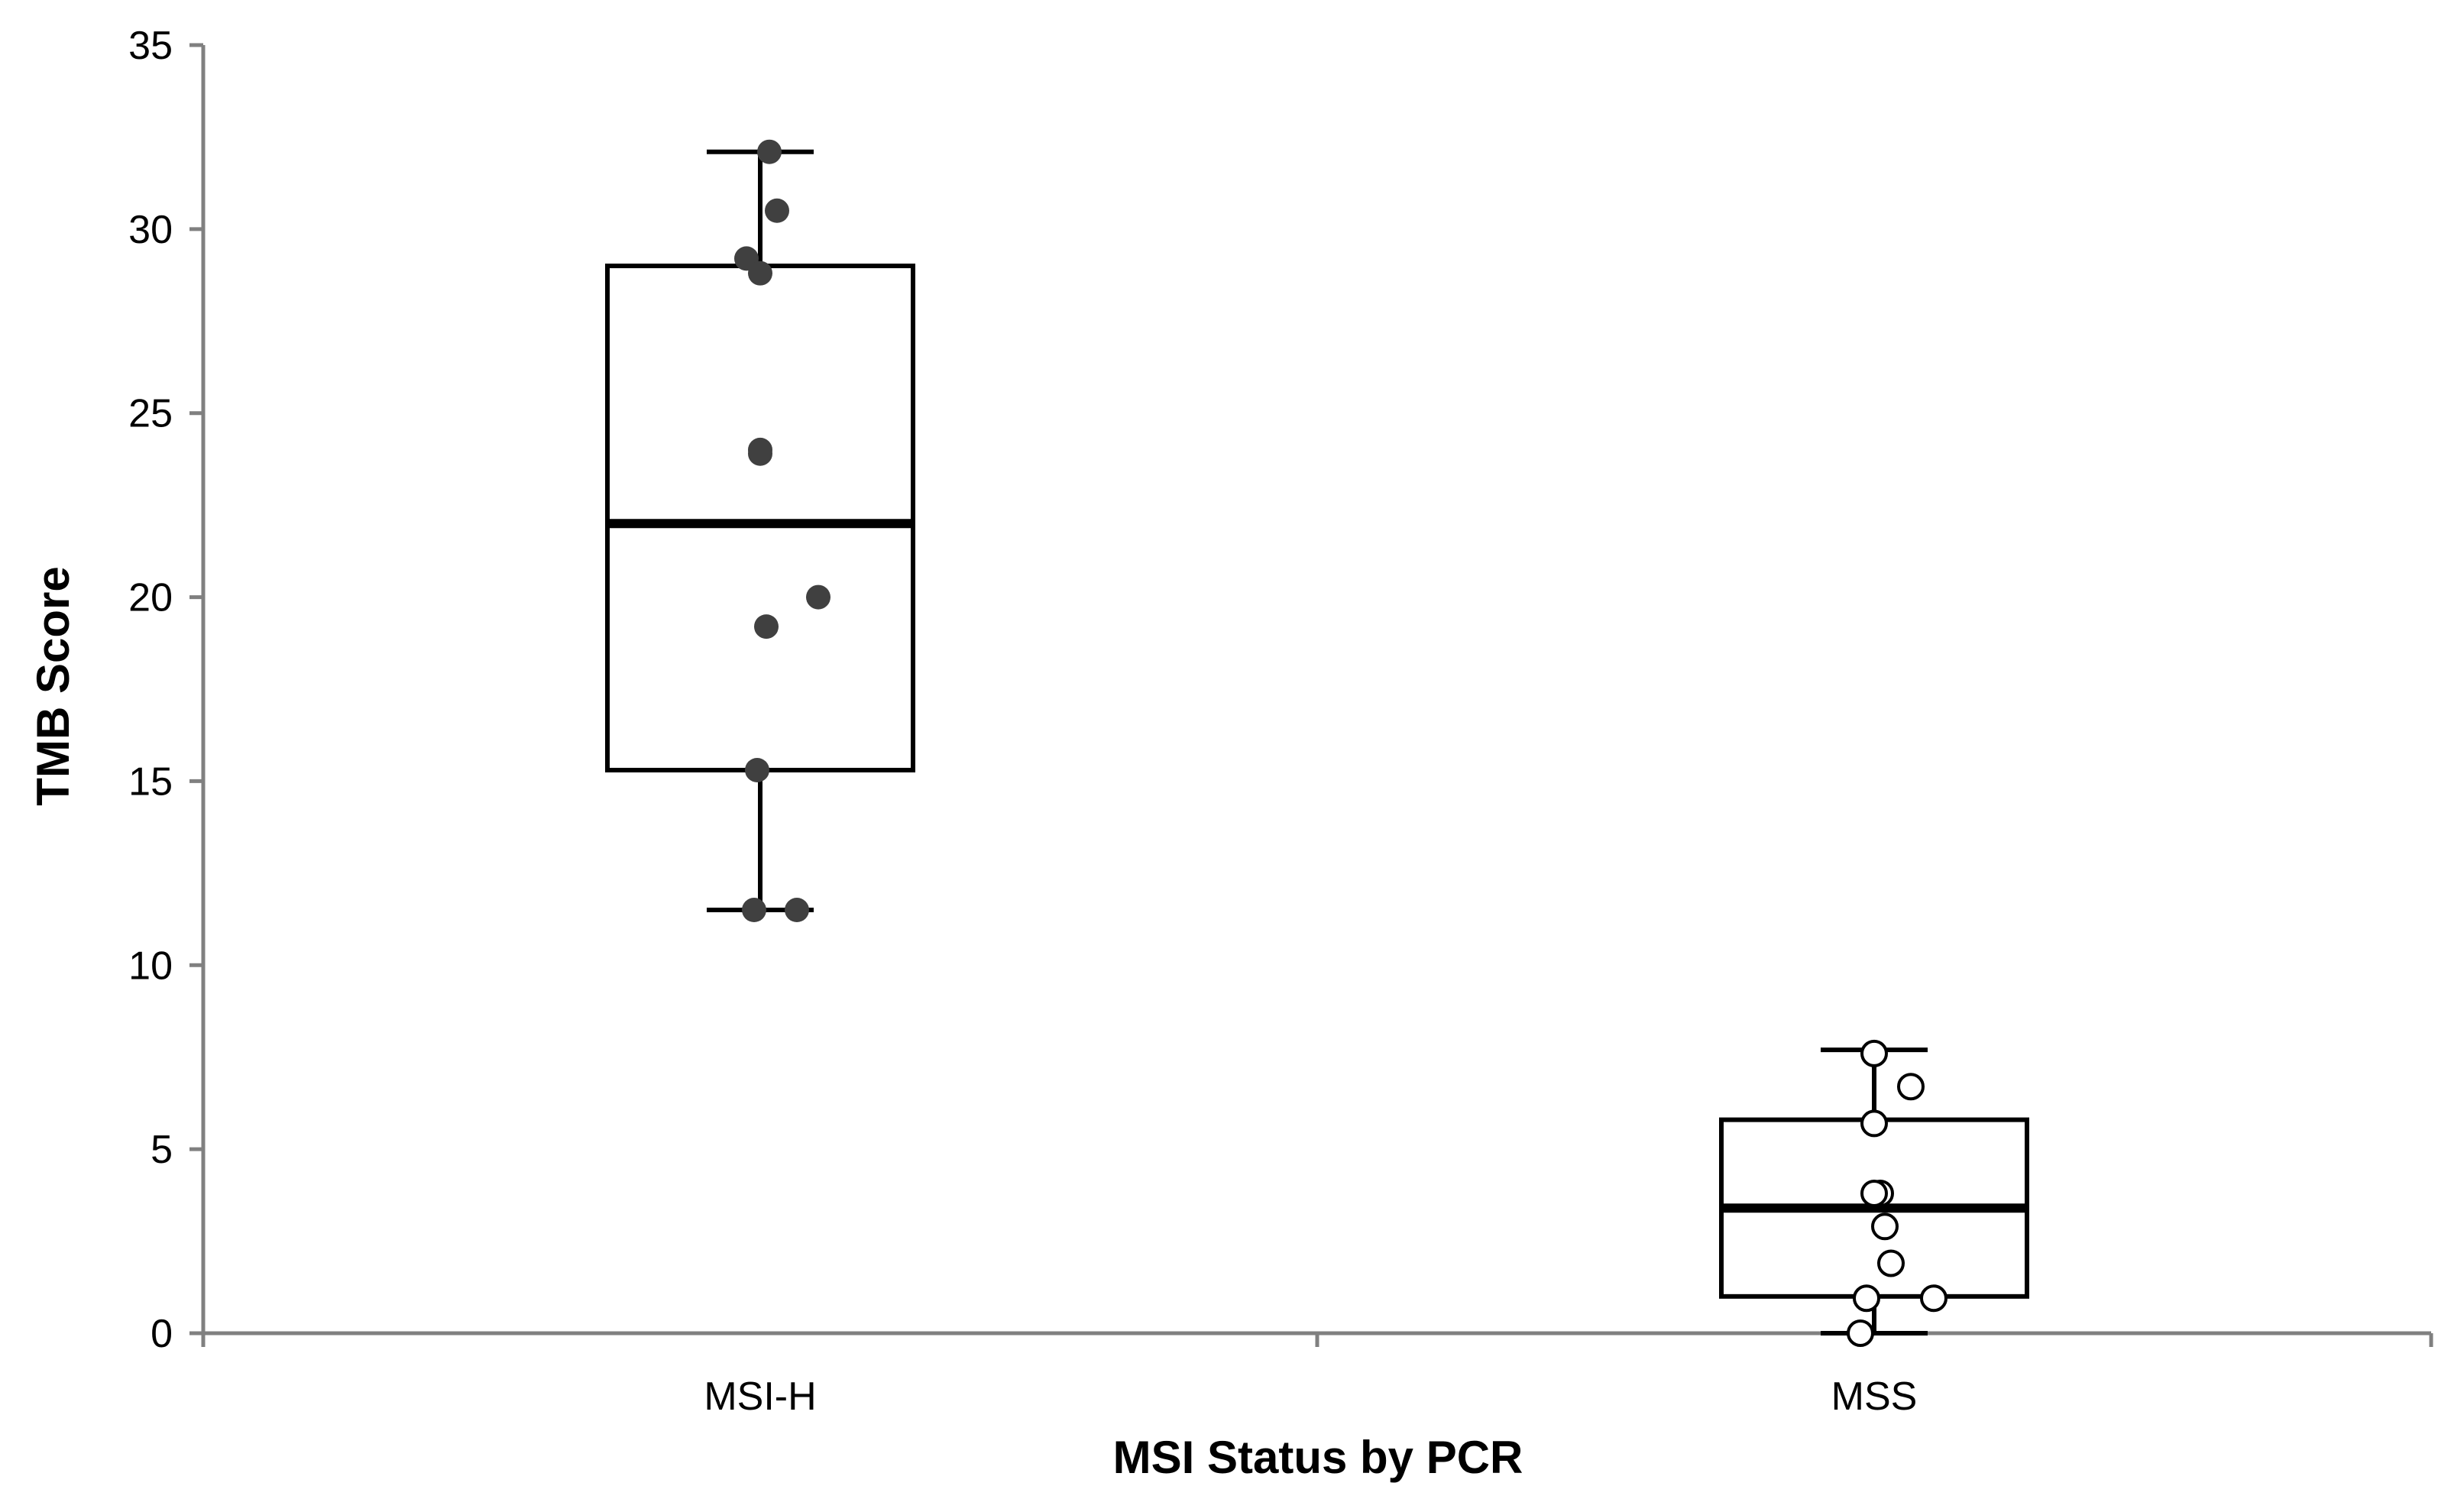 This screenshot has height=1512, width=2451. Describe the element at coordinates (150, 414) in the screenshot. I see `y-tick-label: 25` at that location.